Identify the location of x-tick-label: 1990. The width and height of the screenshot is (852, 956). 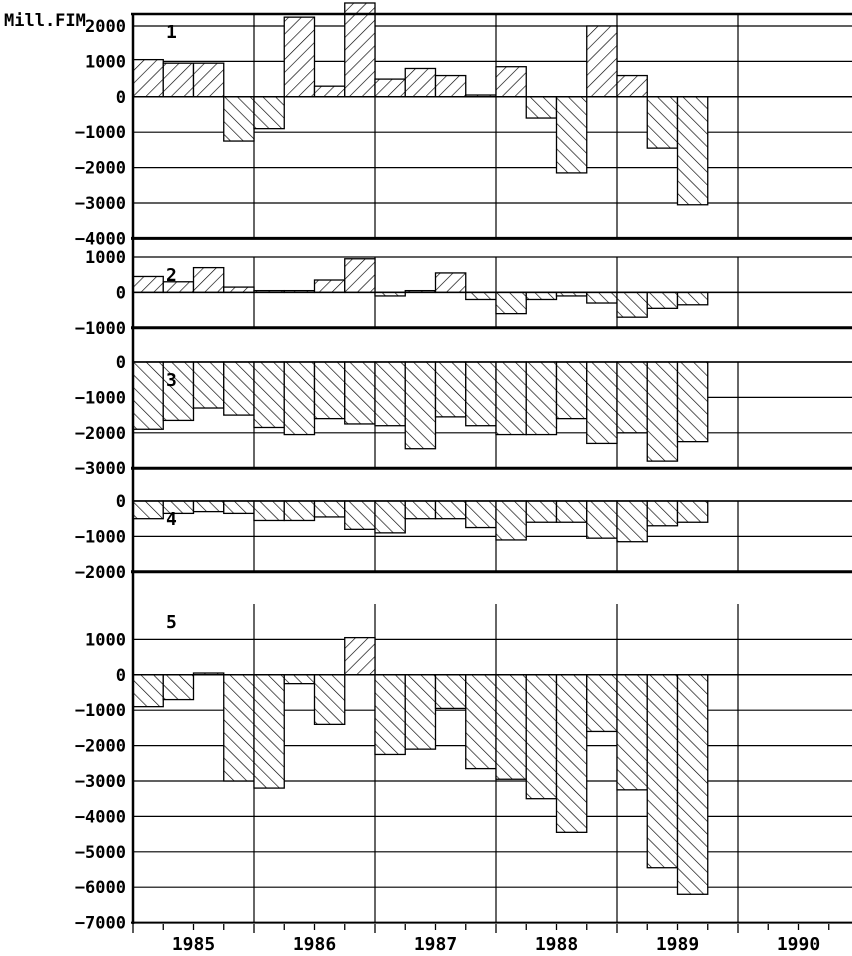
(798, 944).